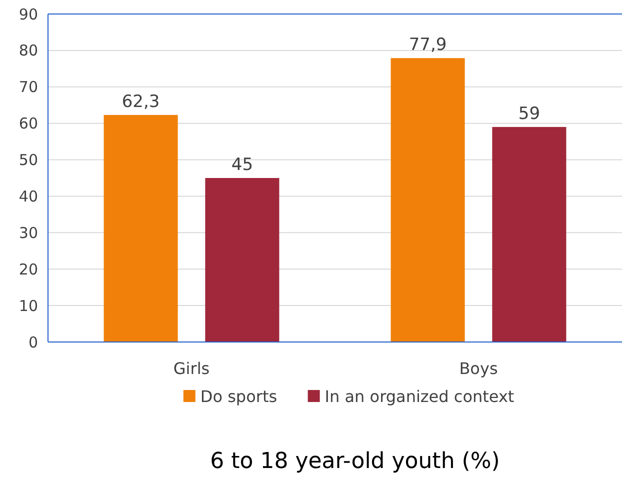 Image resolution: width=622 pixels, height=479 pixels. Describe the element at coordinates (242, 165) in the screenshot. I see `data-label: 45` at that location.